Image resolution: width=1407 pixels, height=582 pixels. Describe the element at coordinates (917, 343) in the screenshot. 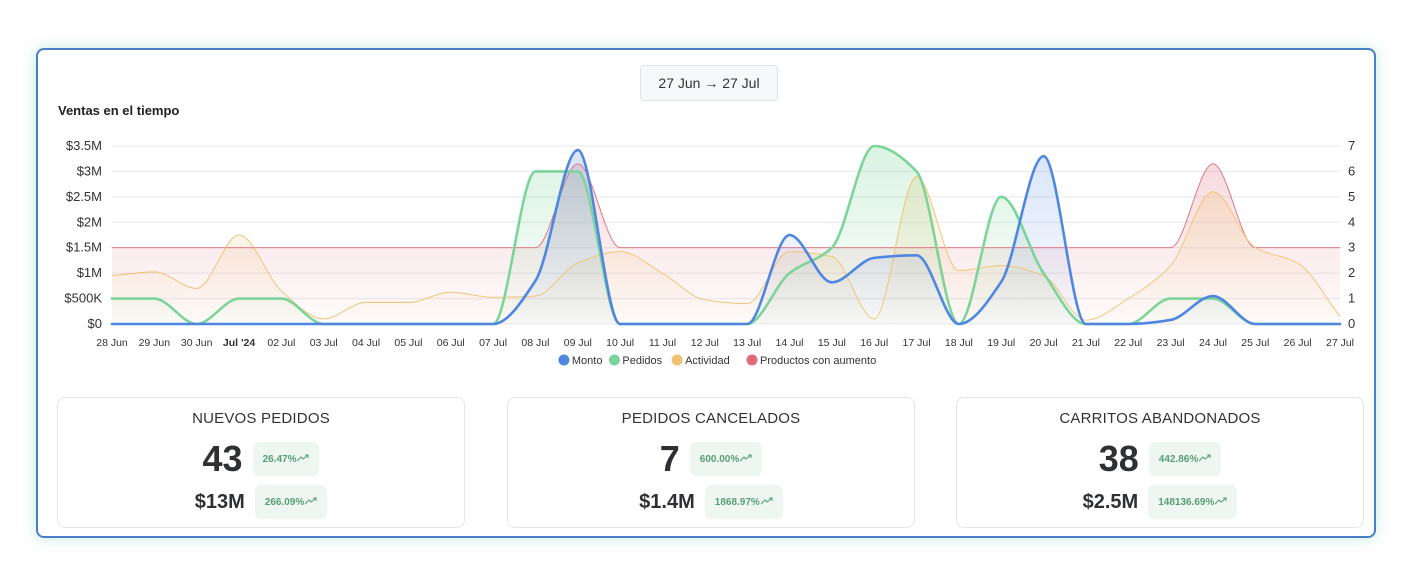

I see `x-tick-label: 17 Jul` at that location.